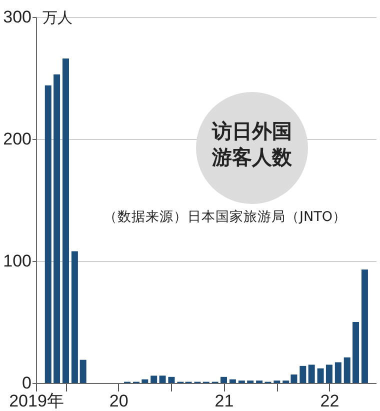 Image resolution: width=380 pixels, height=411 pixels. Describe the element at coordinates (57, 18) in the screenshot. I see `y-axis-title: 万人` at that location.